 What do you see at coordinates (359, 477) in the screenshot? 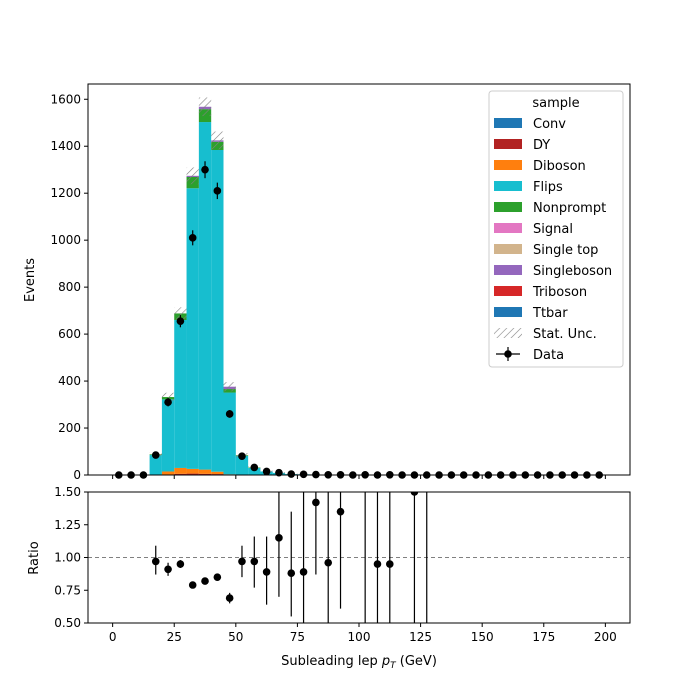
I see `main-x-ticks` at bounding box center [359, 477].